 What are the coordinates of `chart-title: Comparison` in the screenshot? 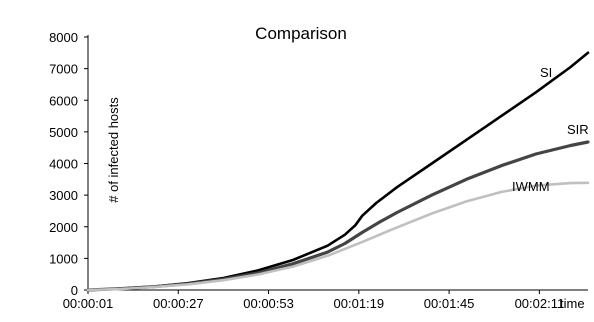 It's located at (301, 33).